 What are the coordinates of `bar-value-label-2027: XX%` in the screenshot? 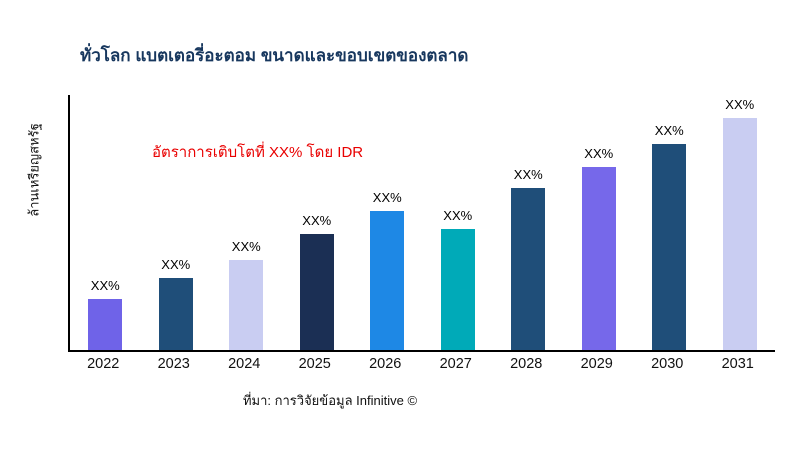 It's located at (458, 215).